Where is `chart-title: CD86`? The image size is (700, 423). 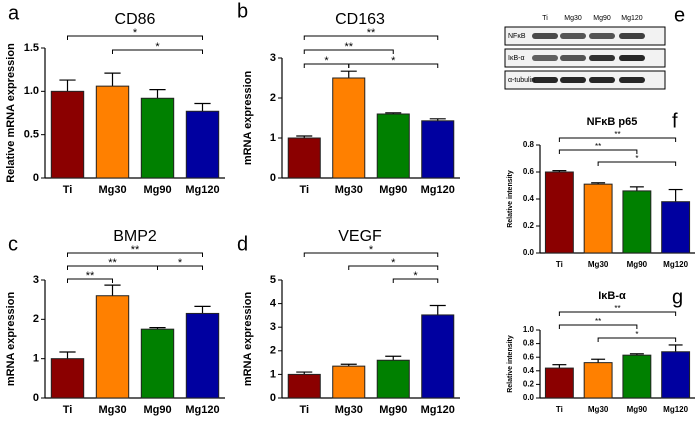 chart-title: CD86 is located at coordinates (135, 19).